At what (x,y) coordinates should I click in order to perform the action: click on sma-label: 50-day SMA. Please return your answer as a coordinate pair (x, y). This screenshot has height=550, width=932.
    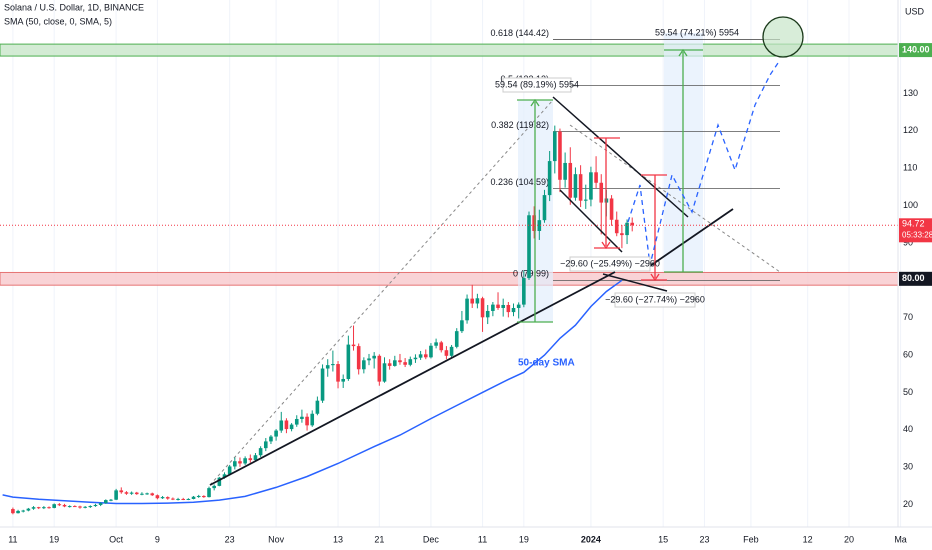
    Looking at the image, I should click on (546, 363).